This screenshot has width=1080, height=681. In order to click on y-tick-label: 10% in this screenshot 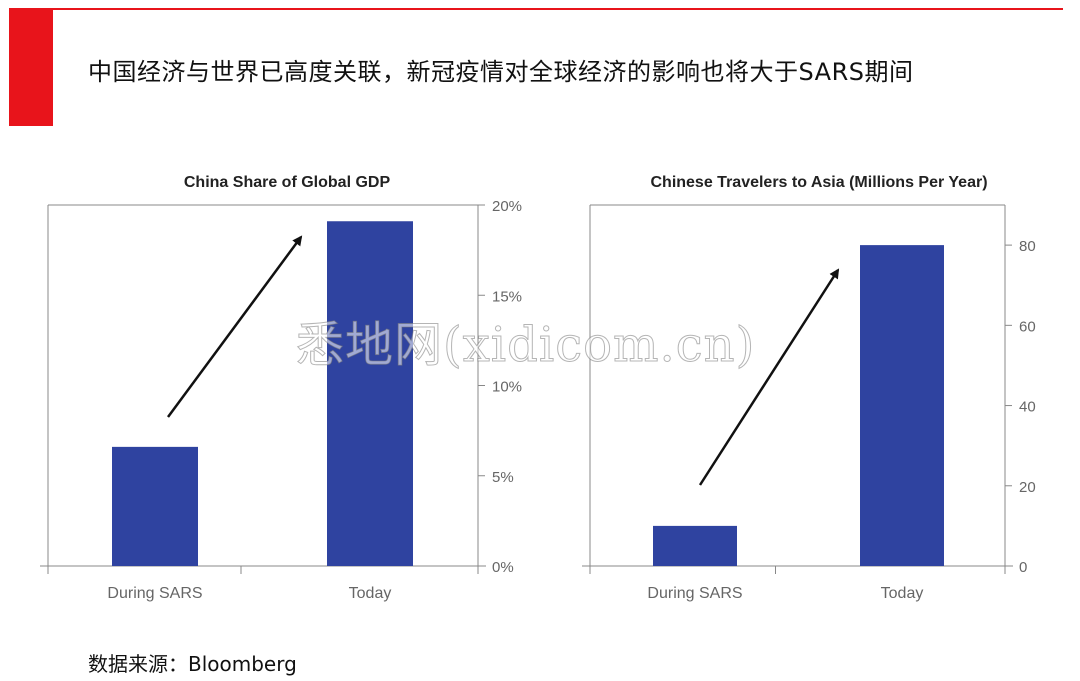, I will do `click(507, 387)`.